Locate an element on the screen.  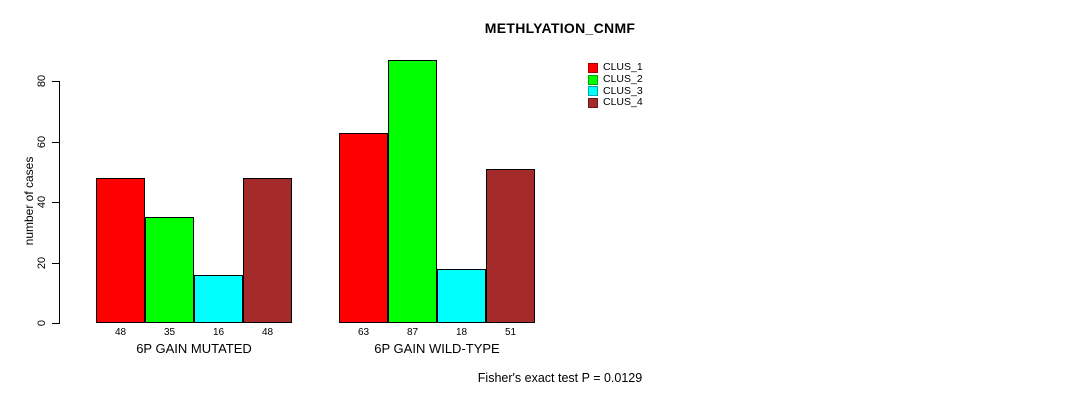
bar-clus_4-group2 is located at coordinates (510, 246).